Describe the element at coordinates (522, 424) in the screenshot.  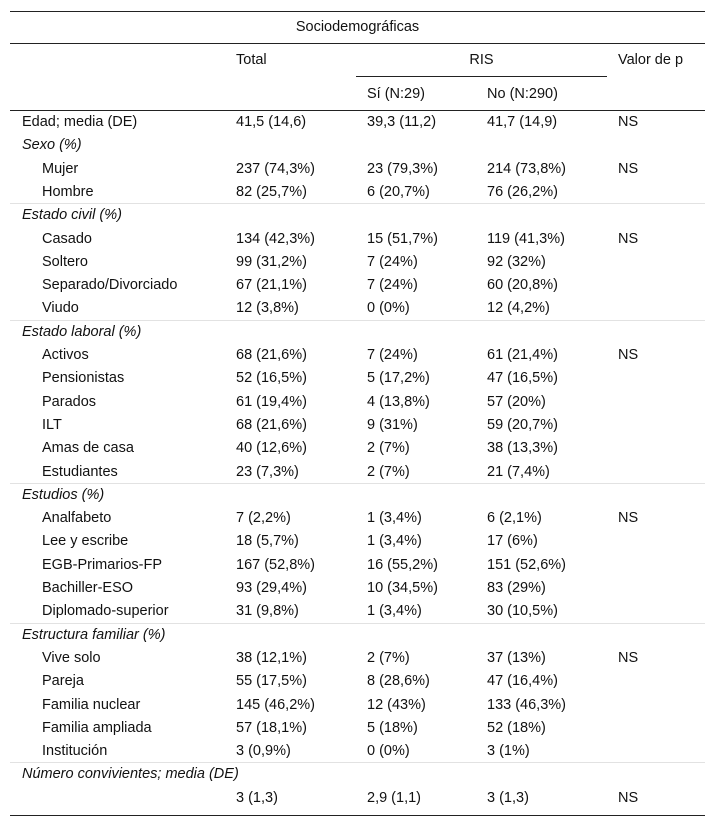
I see `no-cell: 59 (20,7%)` at that location.